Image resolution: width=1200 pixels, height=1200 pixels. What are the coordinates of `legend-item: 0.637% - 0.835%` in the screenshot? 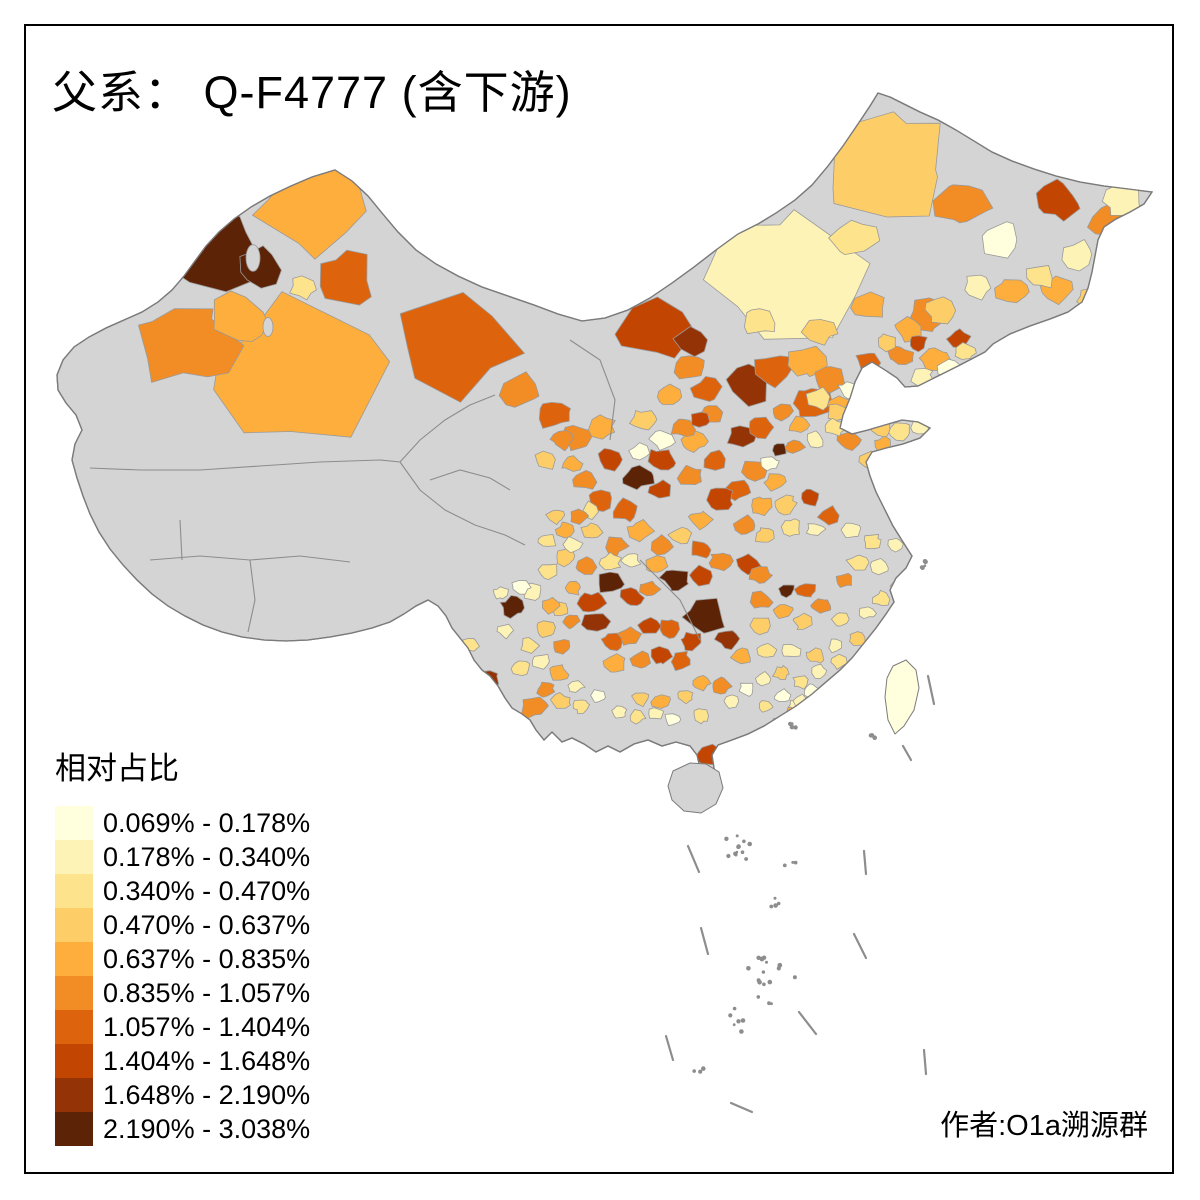 It's located at (182, 959).